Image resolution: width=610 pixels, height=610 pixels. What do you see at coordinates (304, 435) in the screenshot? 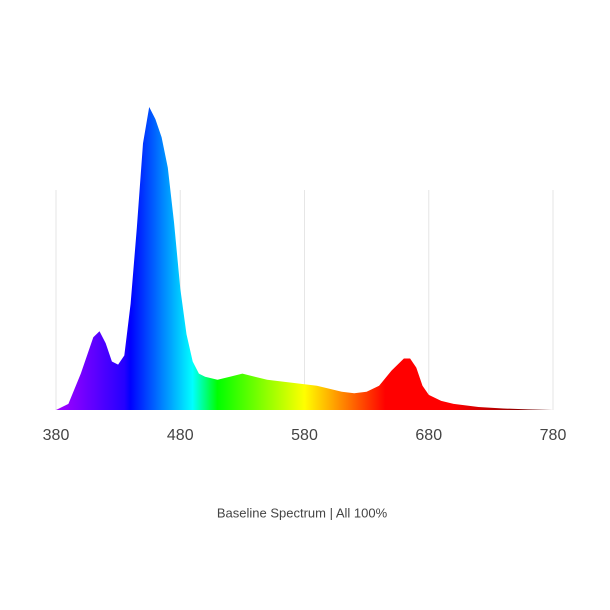
I see `x-tick-label: 580` at bounding box center [304, 435].